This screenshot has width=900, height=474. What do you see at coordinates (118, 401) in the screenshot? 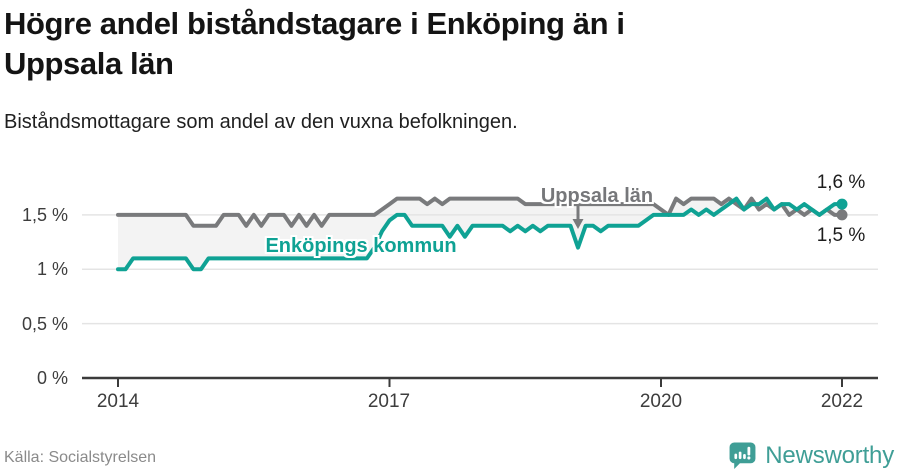
I see `x-tick-label-2014: 2014` at bounding box center [118, 401].